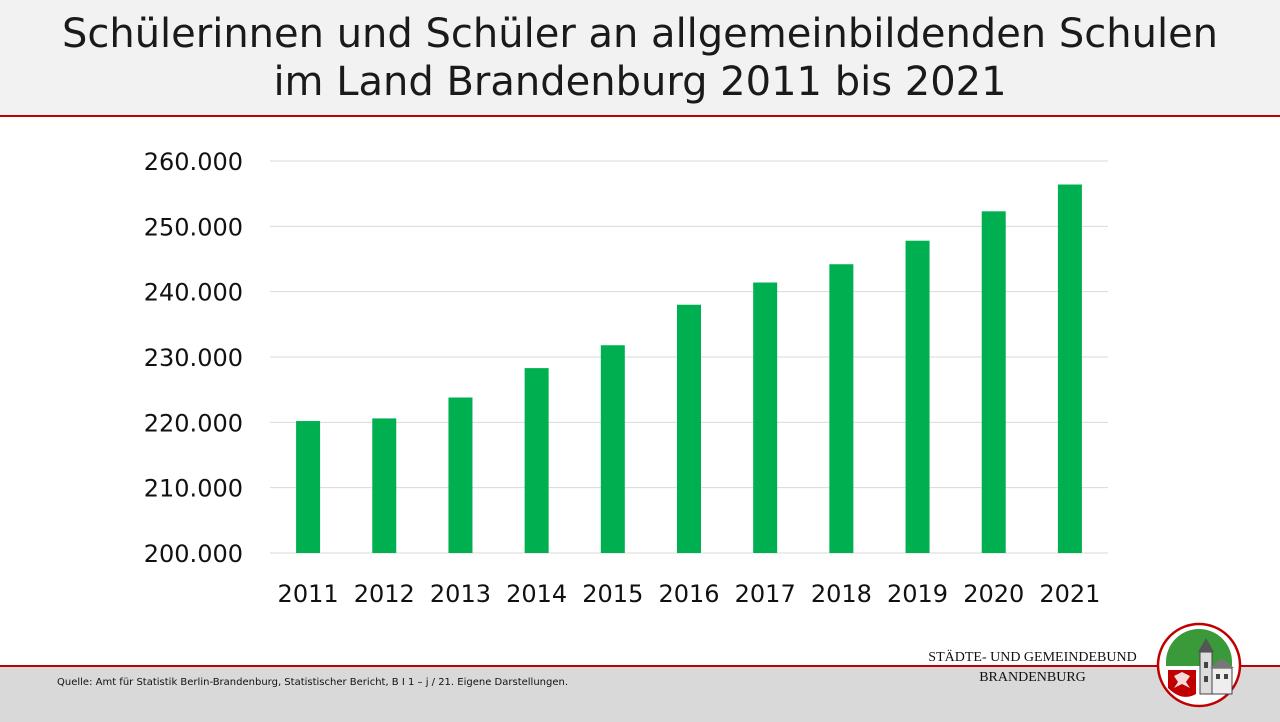 The image size is (1280, 722). Describe the element at coordinates (460, 475) in the screenshot. I see `bar-2013` at that location.